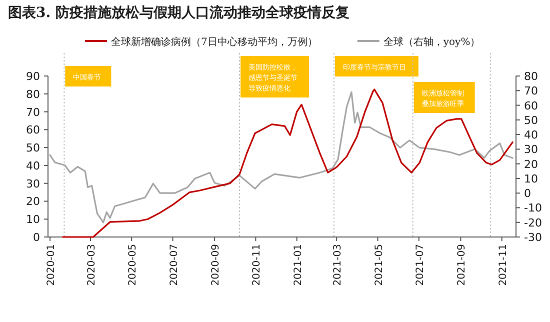 Image resolution: width=550 pixels, height=322 pixels. I want to click on y-tick-label: 20, so click(33, 201).